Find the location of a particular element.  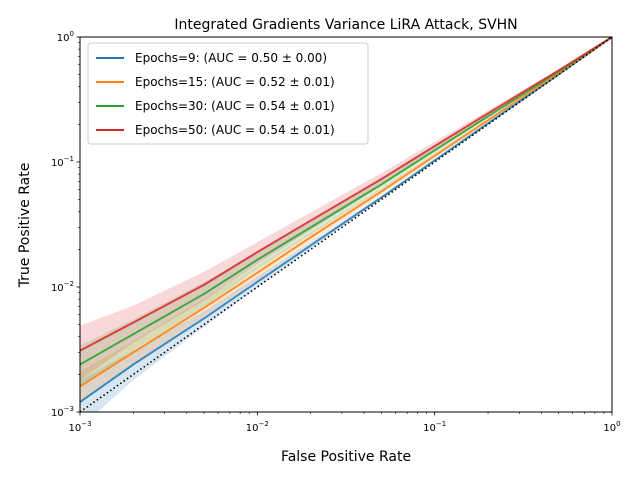

y-axis-label: True Positive Rate is located at coordinates (25, 226).